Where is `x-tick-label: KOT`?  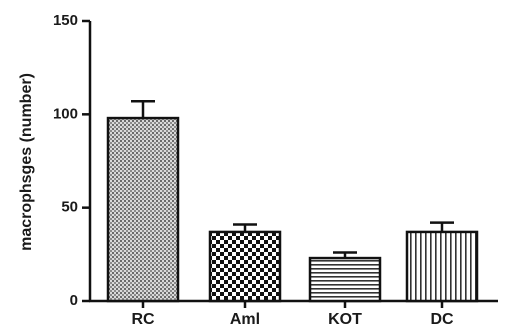 x-tick-label: KOT is located at coordinates (345, 319).